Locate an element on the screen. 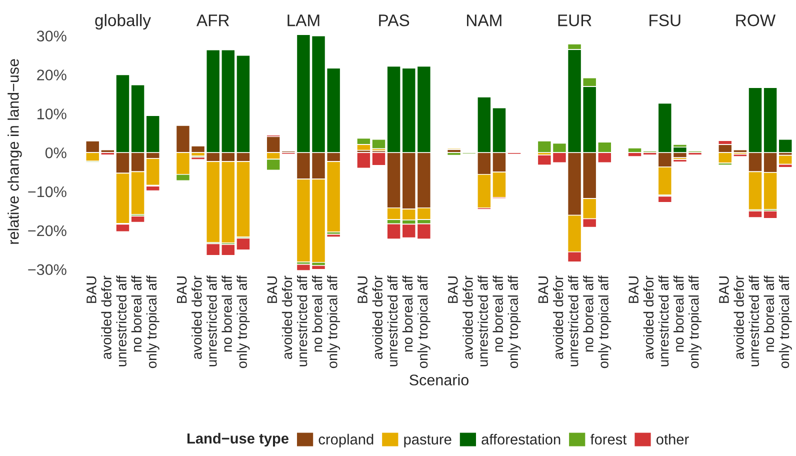  text: LAM is located at coordinates (304, 20).